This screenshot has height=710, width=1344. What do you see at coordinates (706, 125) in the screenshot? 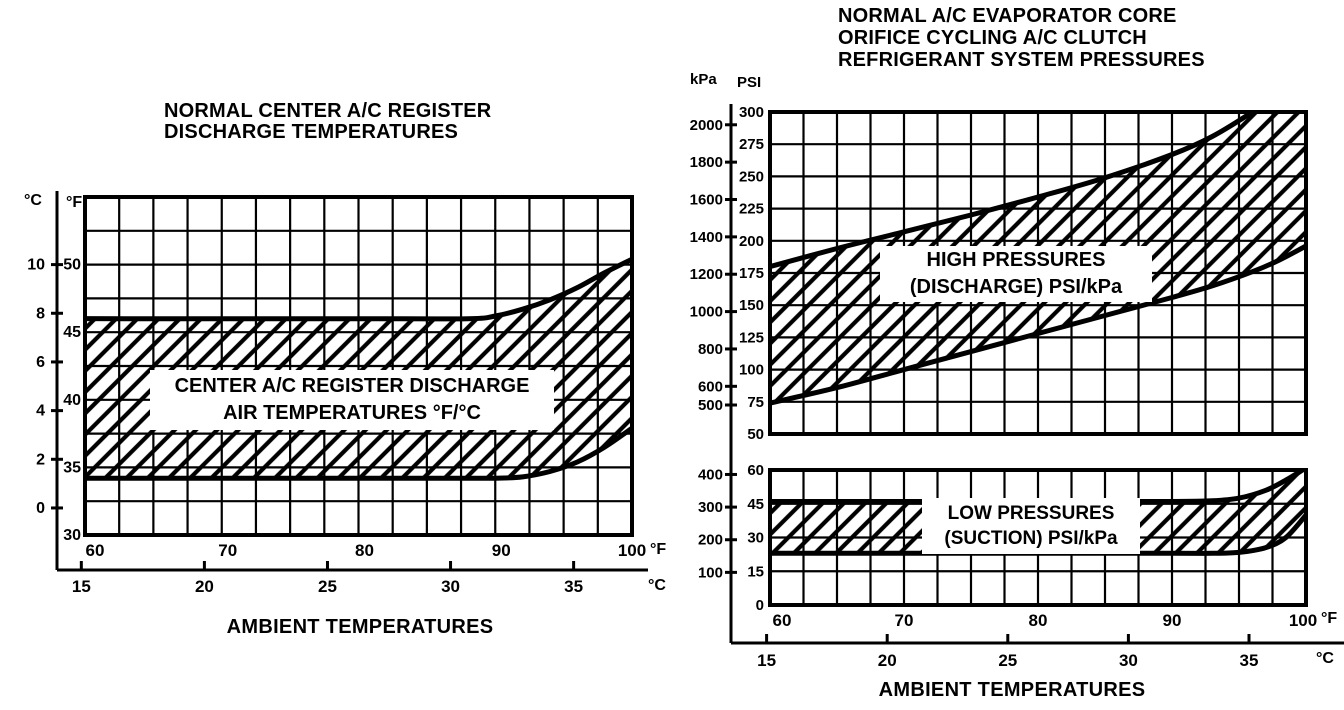
I see `kpa-tick: 2000` at bounding box center [706, 125].